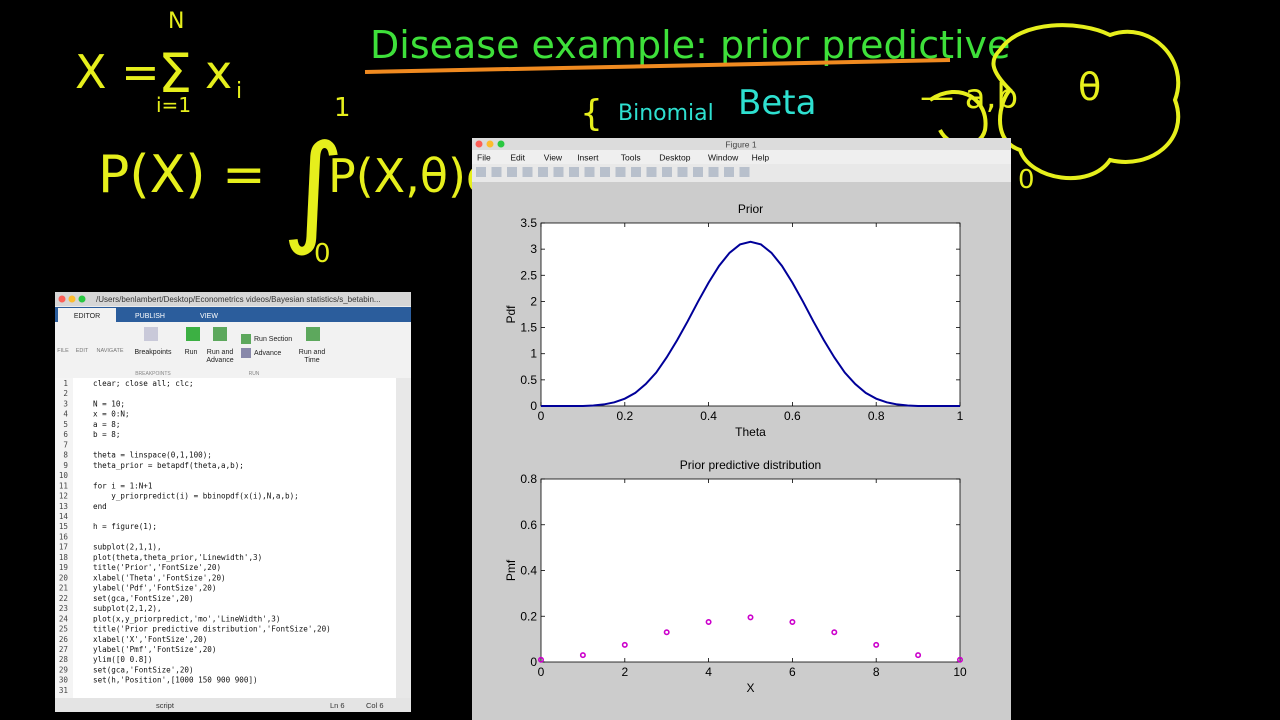  I want to click on blob, so click(1086, 102).